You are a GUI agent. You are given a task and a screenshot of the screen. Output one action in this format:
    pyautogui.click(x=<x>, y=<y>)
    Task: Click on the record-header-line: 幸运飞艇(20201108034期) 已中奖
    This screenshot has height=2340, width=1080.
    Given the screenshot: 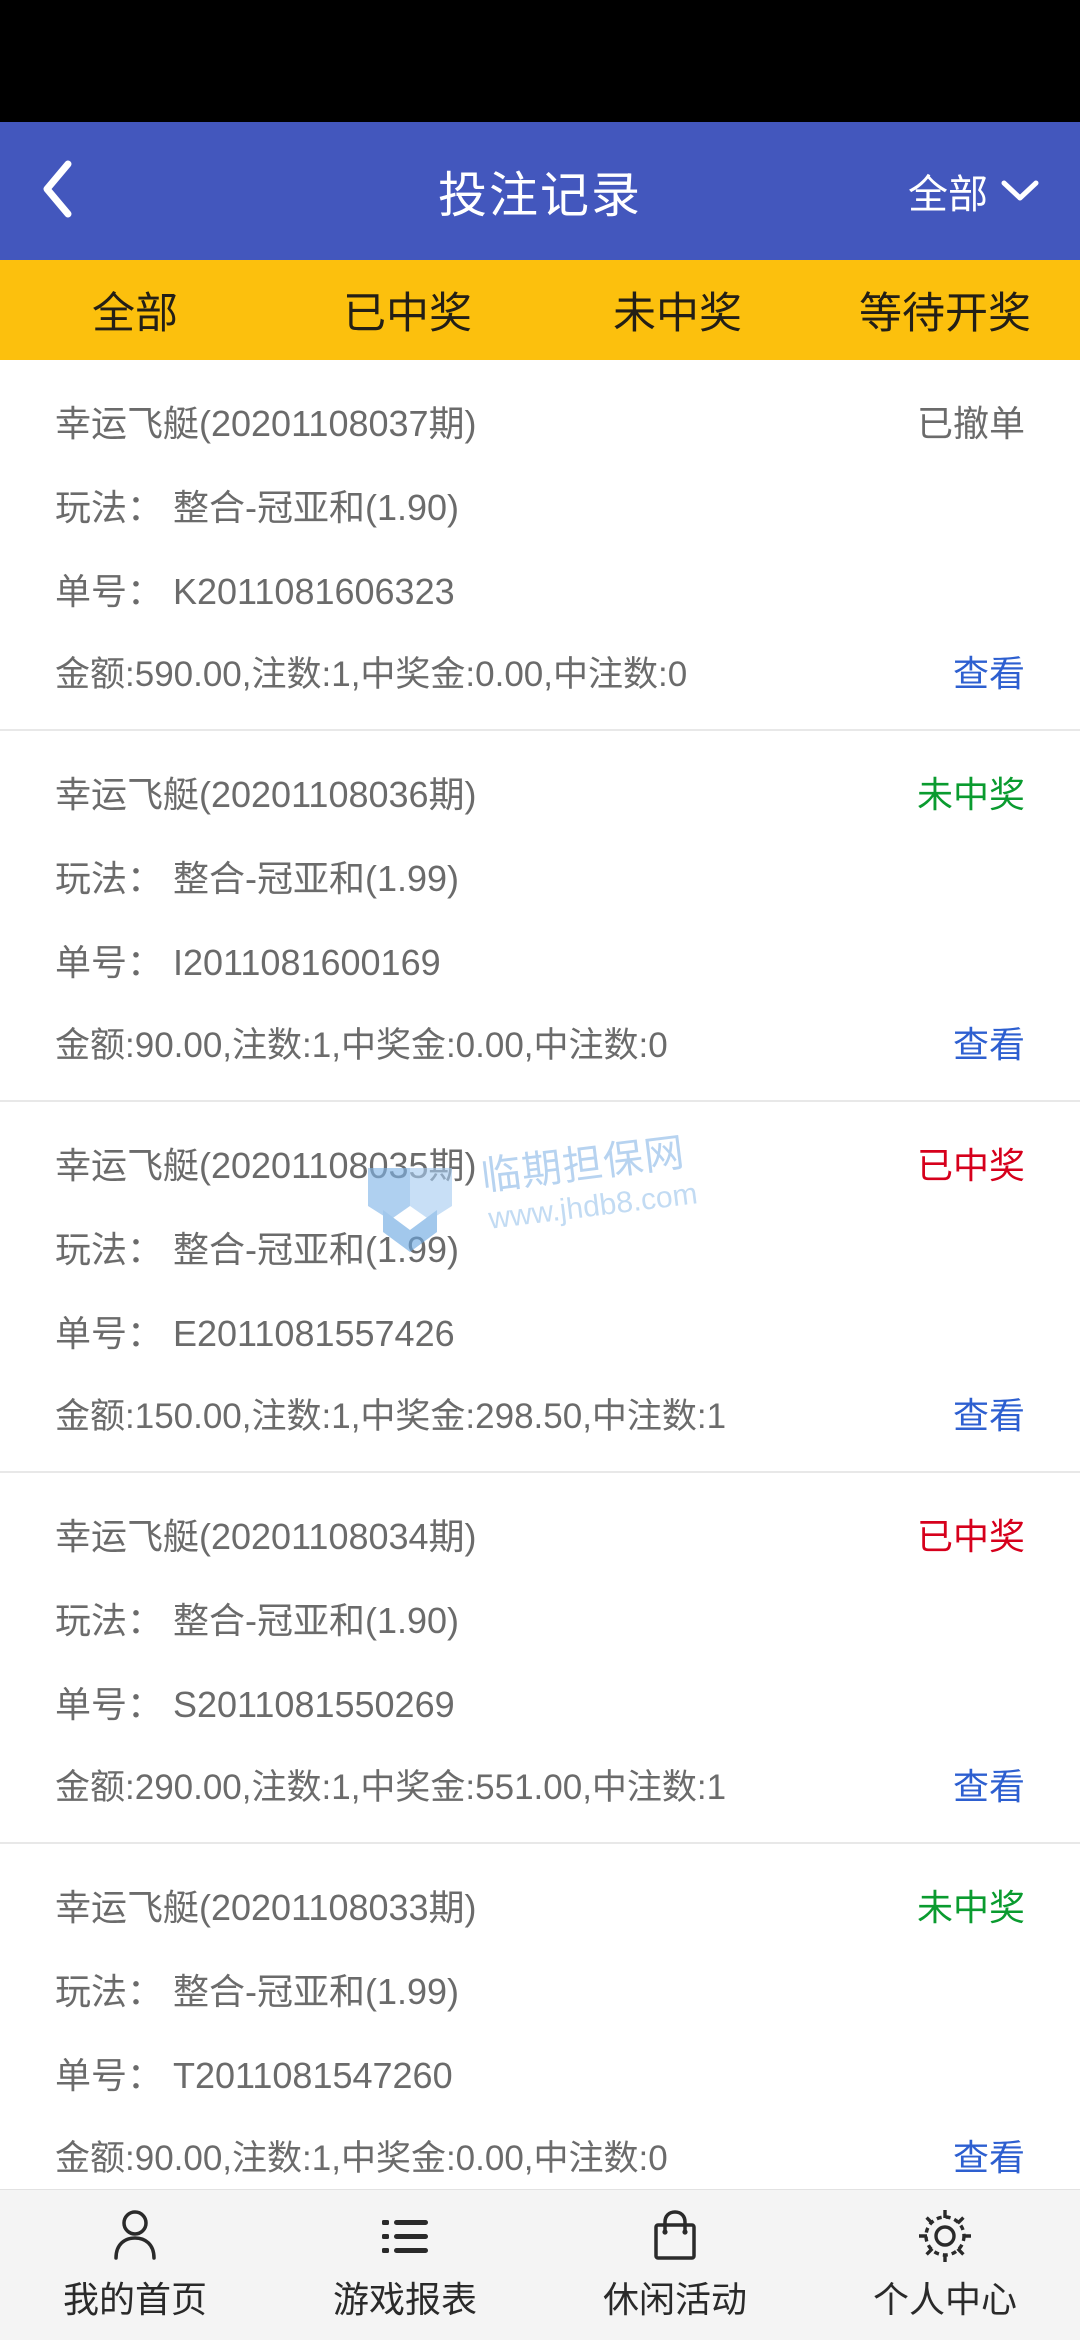 What is the action you would take?
    pyautogui.click(x=540, y=1537)
    